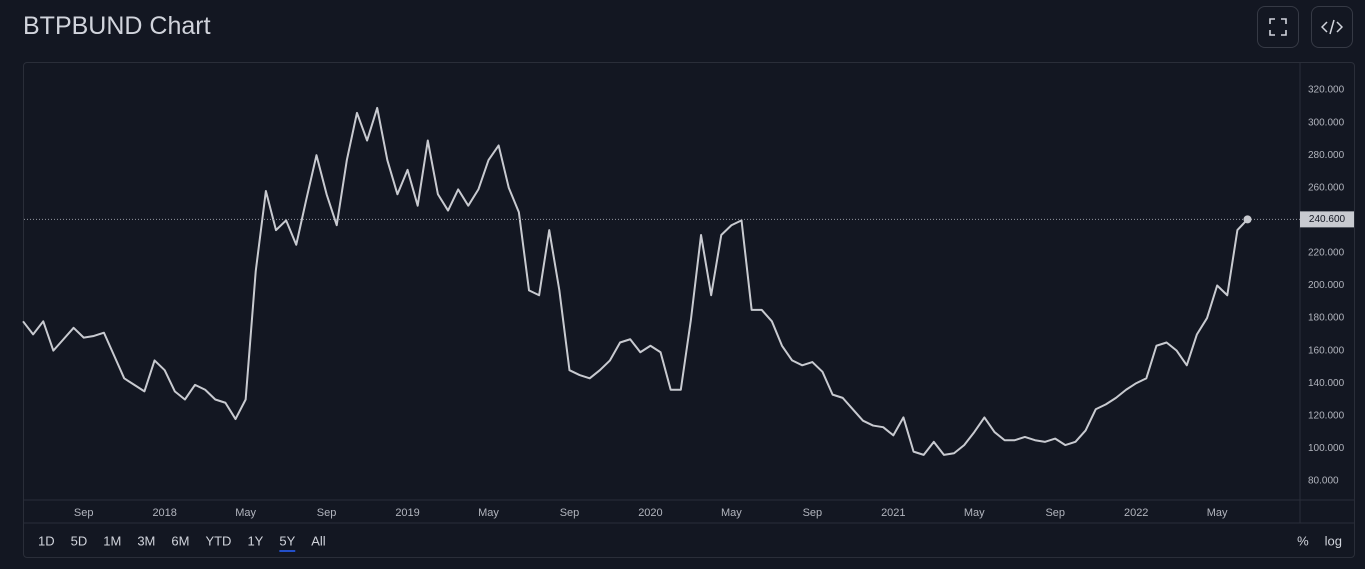 The height and width of the screenshot is (569, 1365). I want to click on y-tick-label: 80.000, so click(1323, 481).